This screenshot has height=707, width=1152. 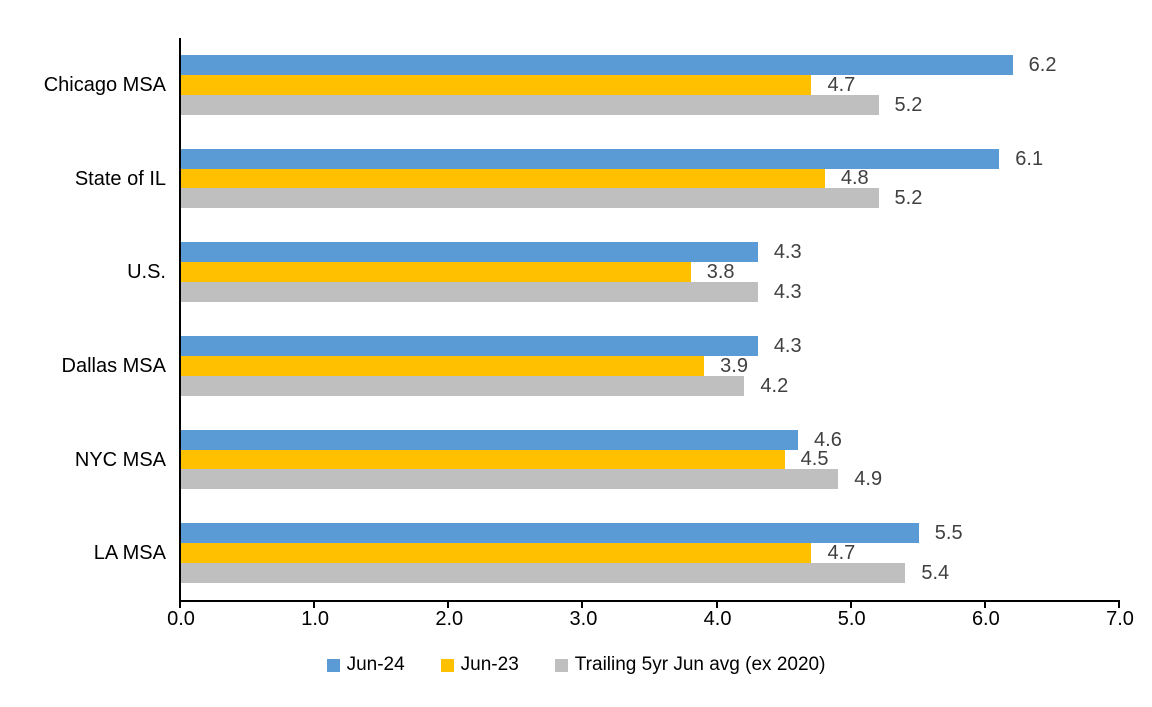 What do you see at coordinates (854, 178) in the screenshot?
I see `data-label: 4.8` at bounding box center [854, 178].